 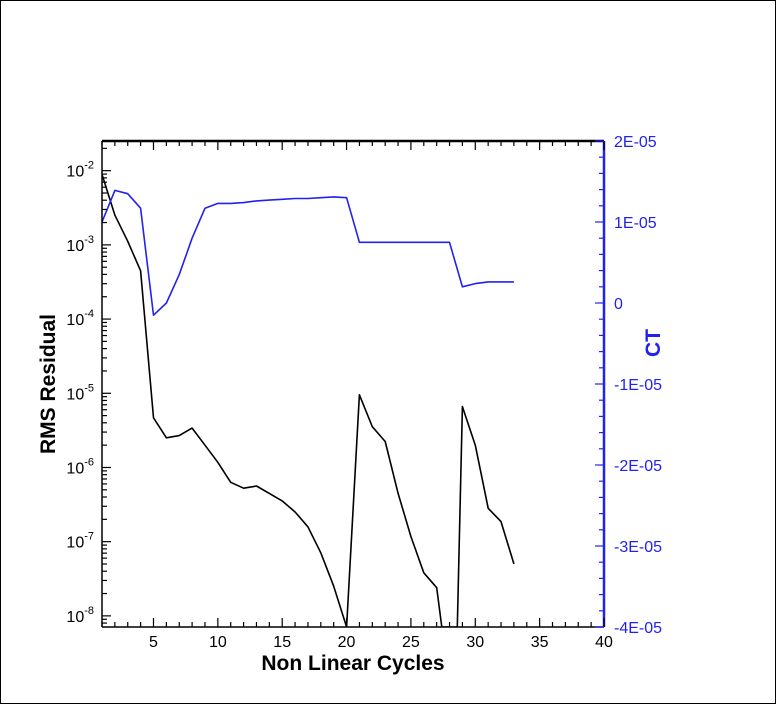 What do you see at coordinates (540, 642) in the screenshot?
I see `x-tick-label: 35` at bounding box center [540, 642].